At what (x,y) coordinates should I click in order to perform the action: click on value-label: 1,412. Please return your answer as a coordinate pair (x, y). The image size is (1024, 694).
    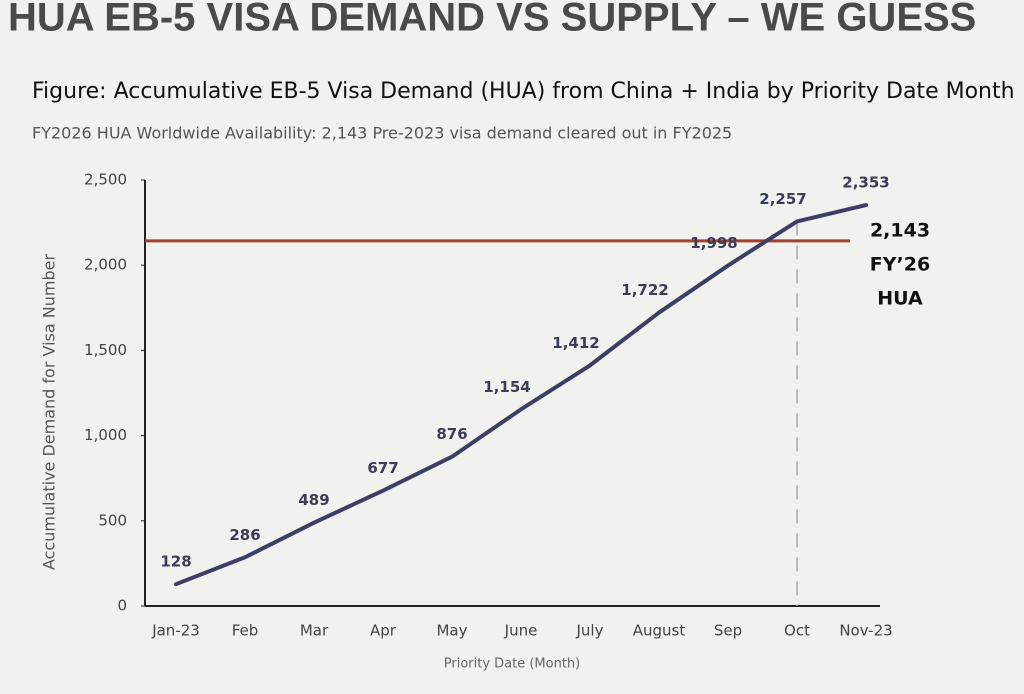
    Looking at the image, I should click on (575, 343).